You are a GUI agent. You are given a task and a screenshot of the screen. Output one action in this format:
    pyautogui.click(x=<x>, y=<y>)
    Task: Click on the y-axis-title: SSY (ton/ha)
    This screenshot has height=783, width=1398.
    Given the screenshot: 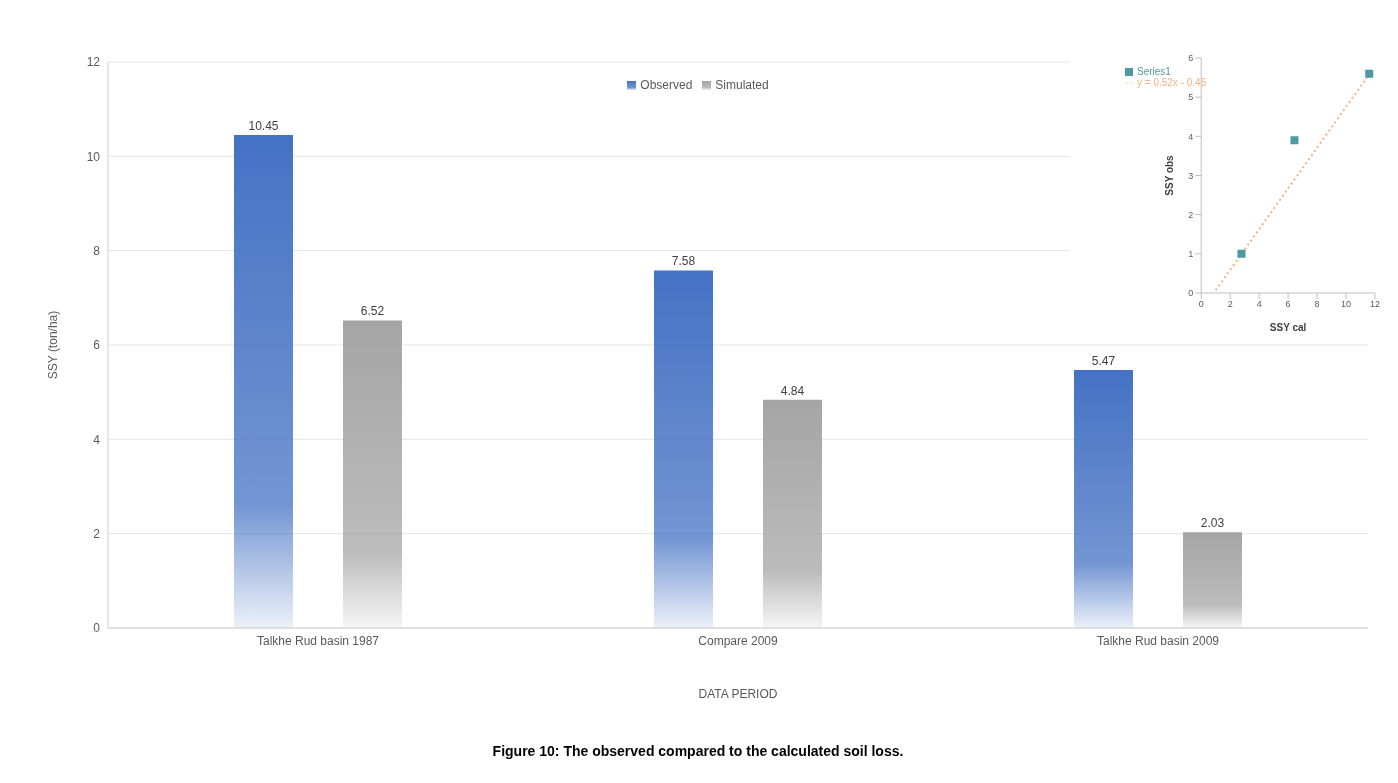 What is the action you would take?
    pyautogui.click(x=53, y=345)
    